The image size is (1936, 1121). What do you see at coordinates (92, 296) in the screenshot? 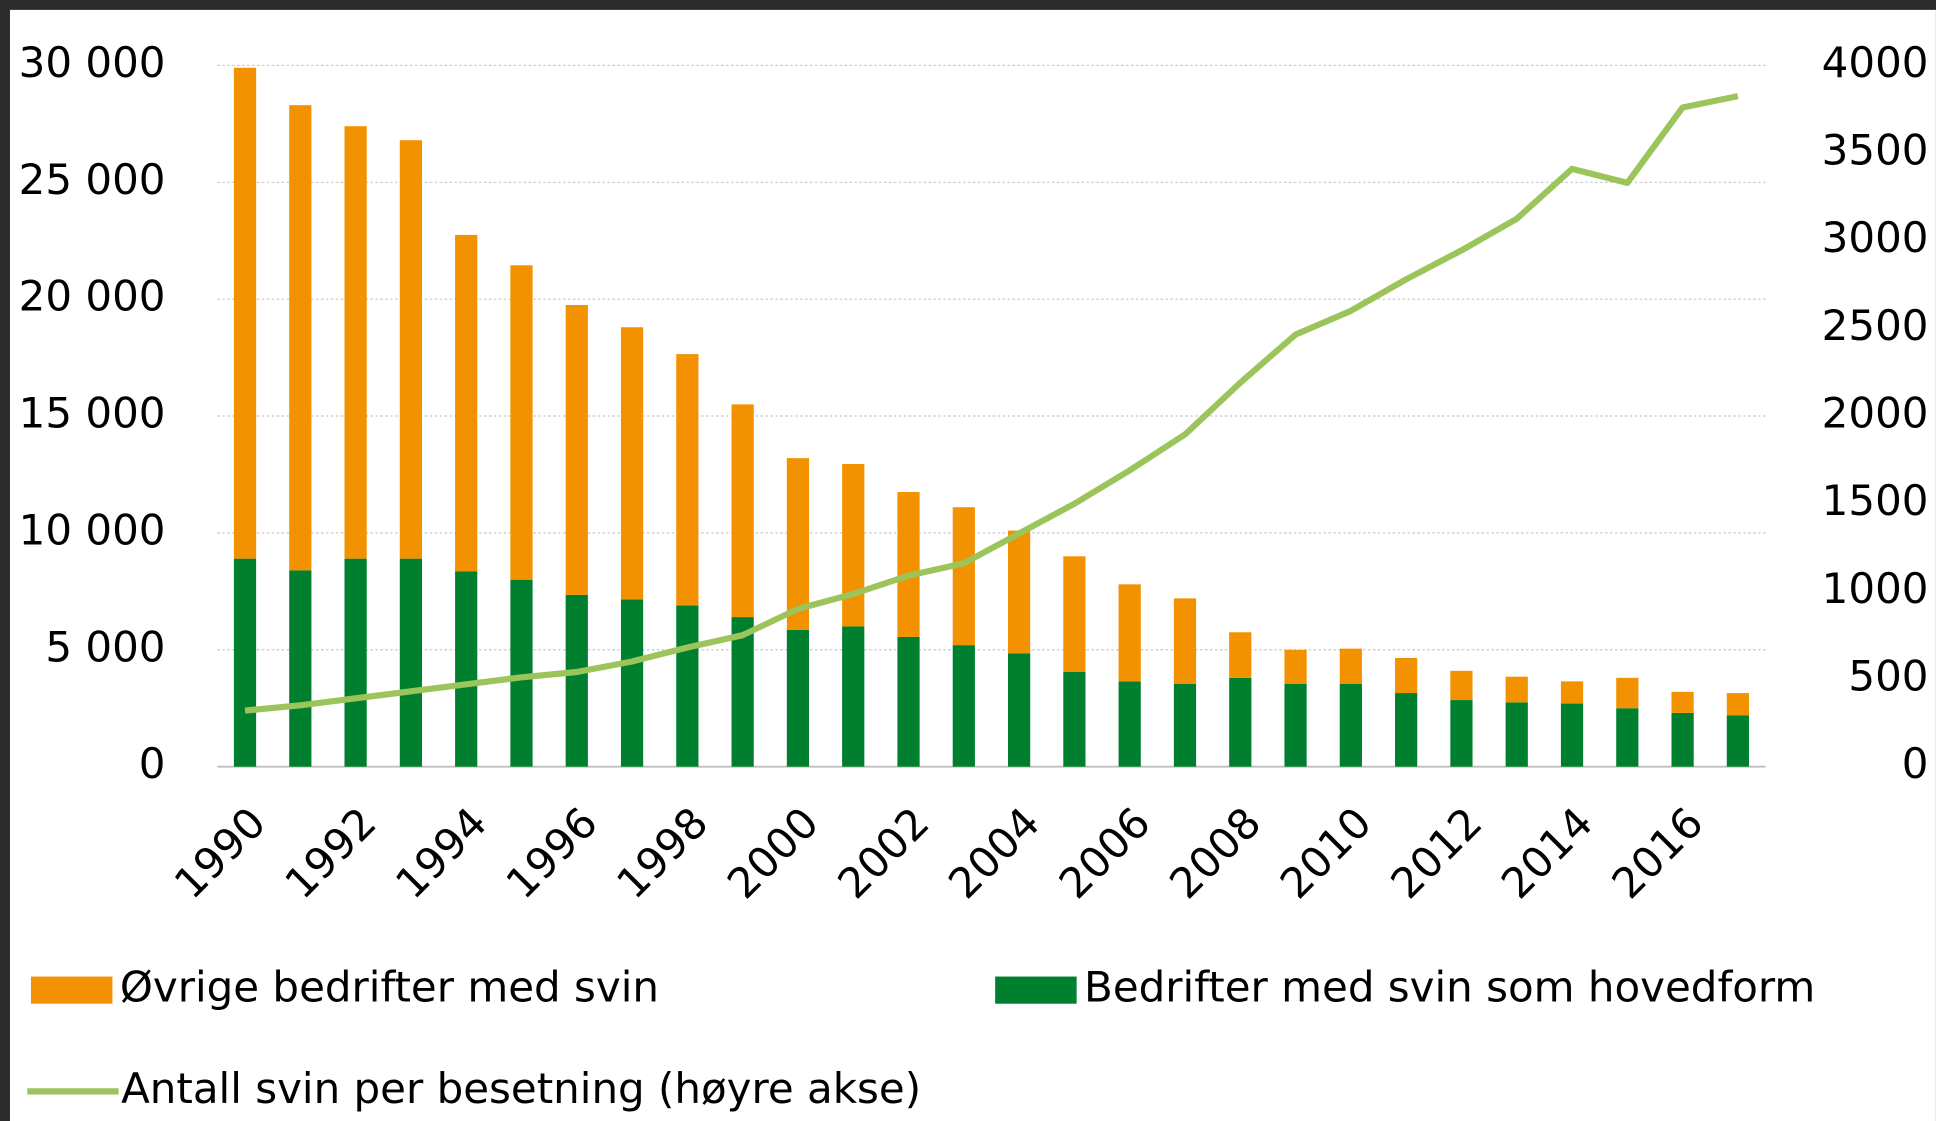
I see `y-tick-label: 20 000` at bounding box center [92, 296].